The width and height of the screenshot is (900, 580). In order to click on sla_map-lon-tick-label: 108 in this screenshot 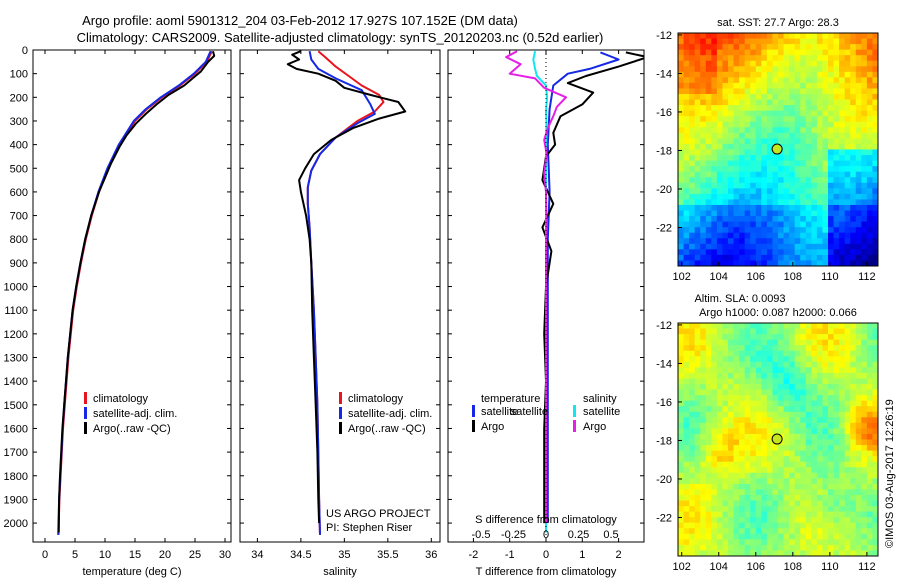, I will do `click(793, 567)`.